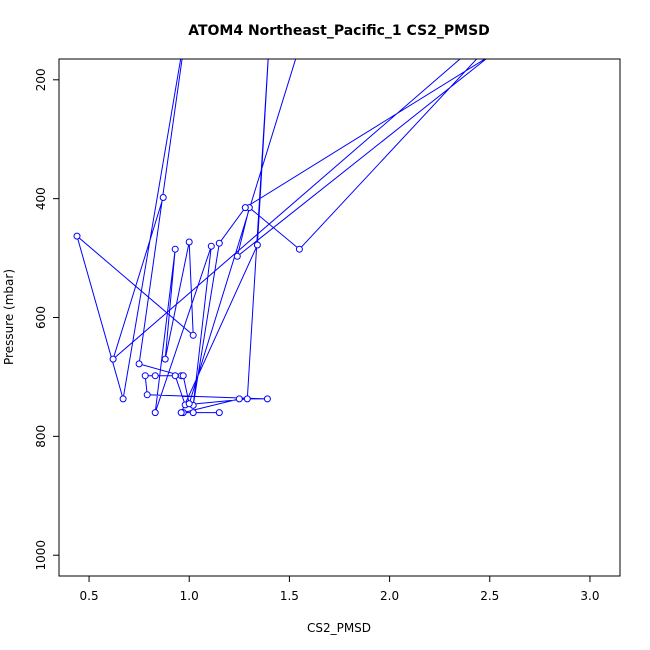 The width and height of the screenshot is (650, 650). I want to click on chart-title: ATOM4 Northeast_Pacific_1 CS2_PMSD, so click(339, 31).